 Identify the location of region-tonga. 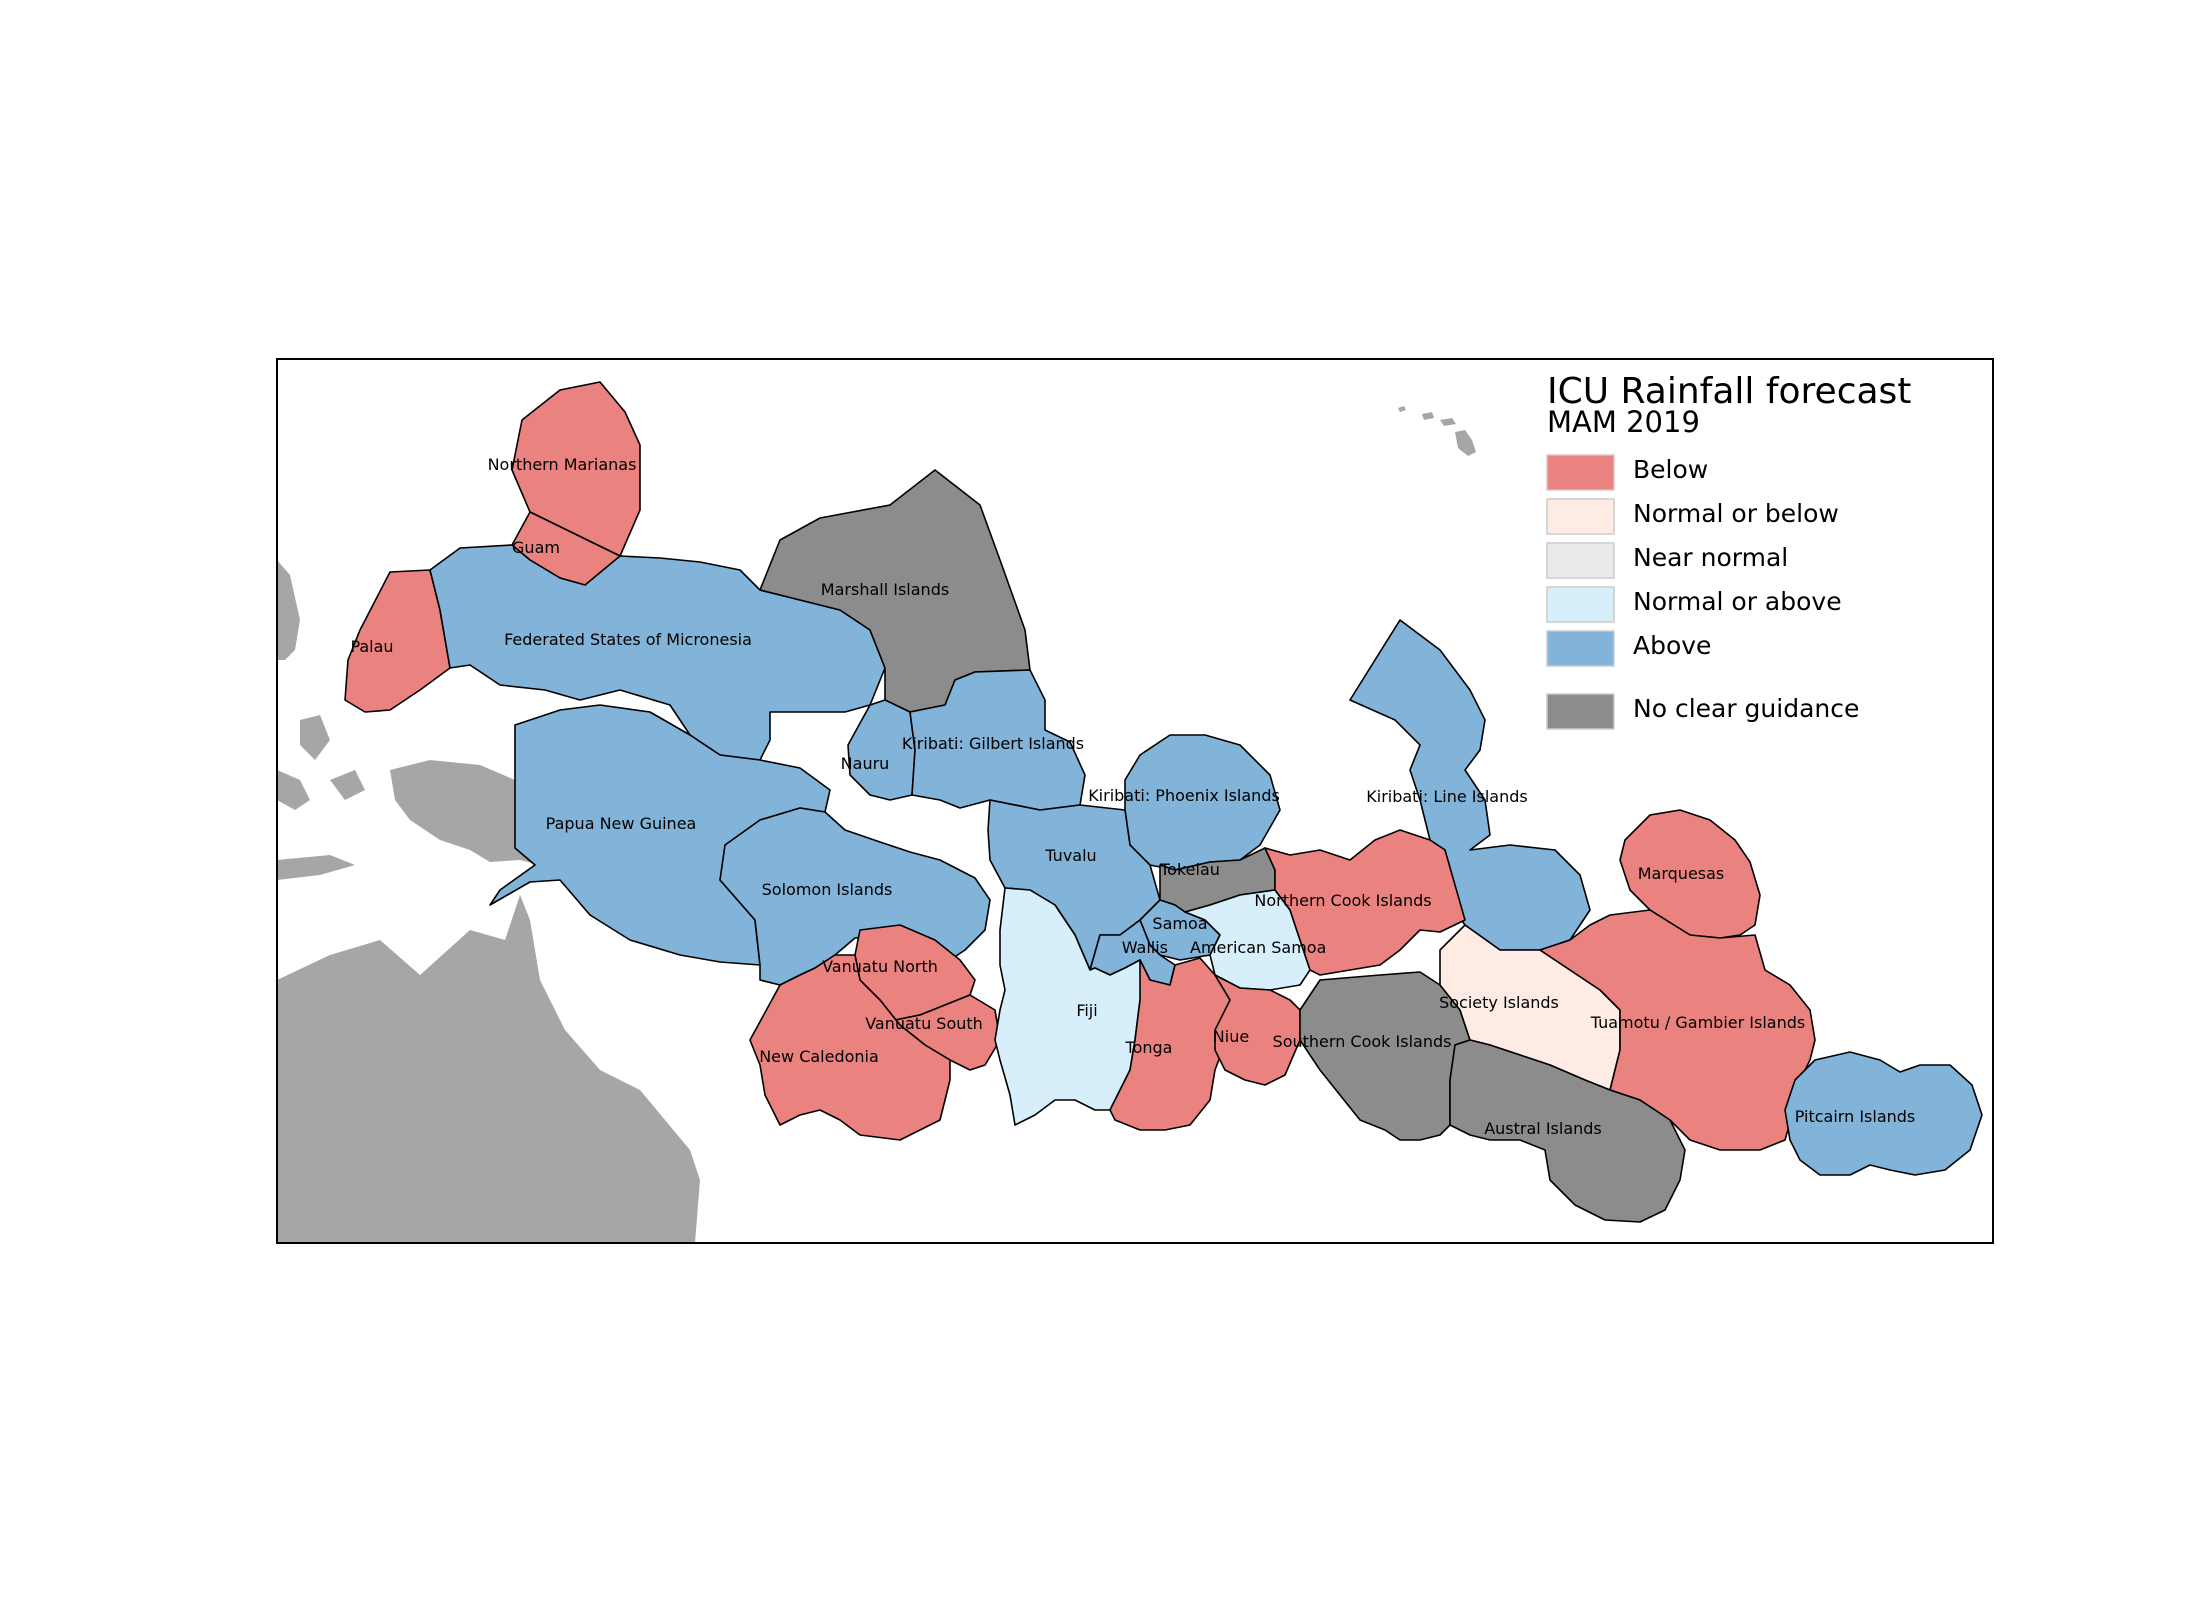
(1170, 1044).